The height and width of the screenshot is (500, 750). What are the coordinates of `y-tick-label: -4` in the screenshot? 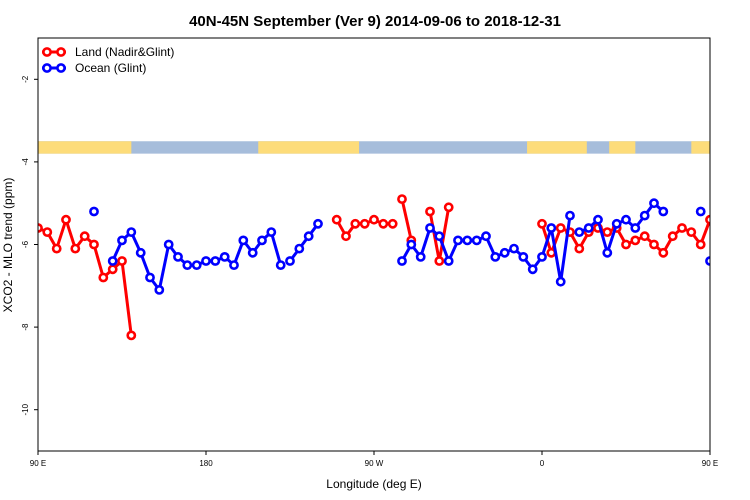 It's located at (25, 162).